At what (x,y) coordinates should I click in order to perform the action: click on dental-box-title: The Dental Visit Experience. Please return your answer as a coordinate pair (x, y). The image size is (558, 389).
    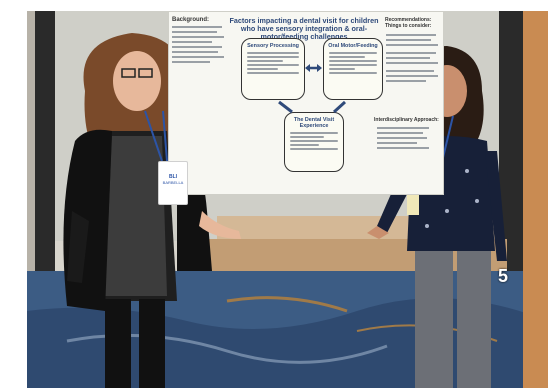
    Looking at the image, I should click on (314, 123).